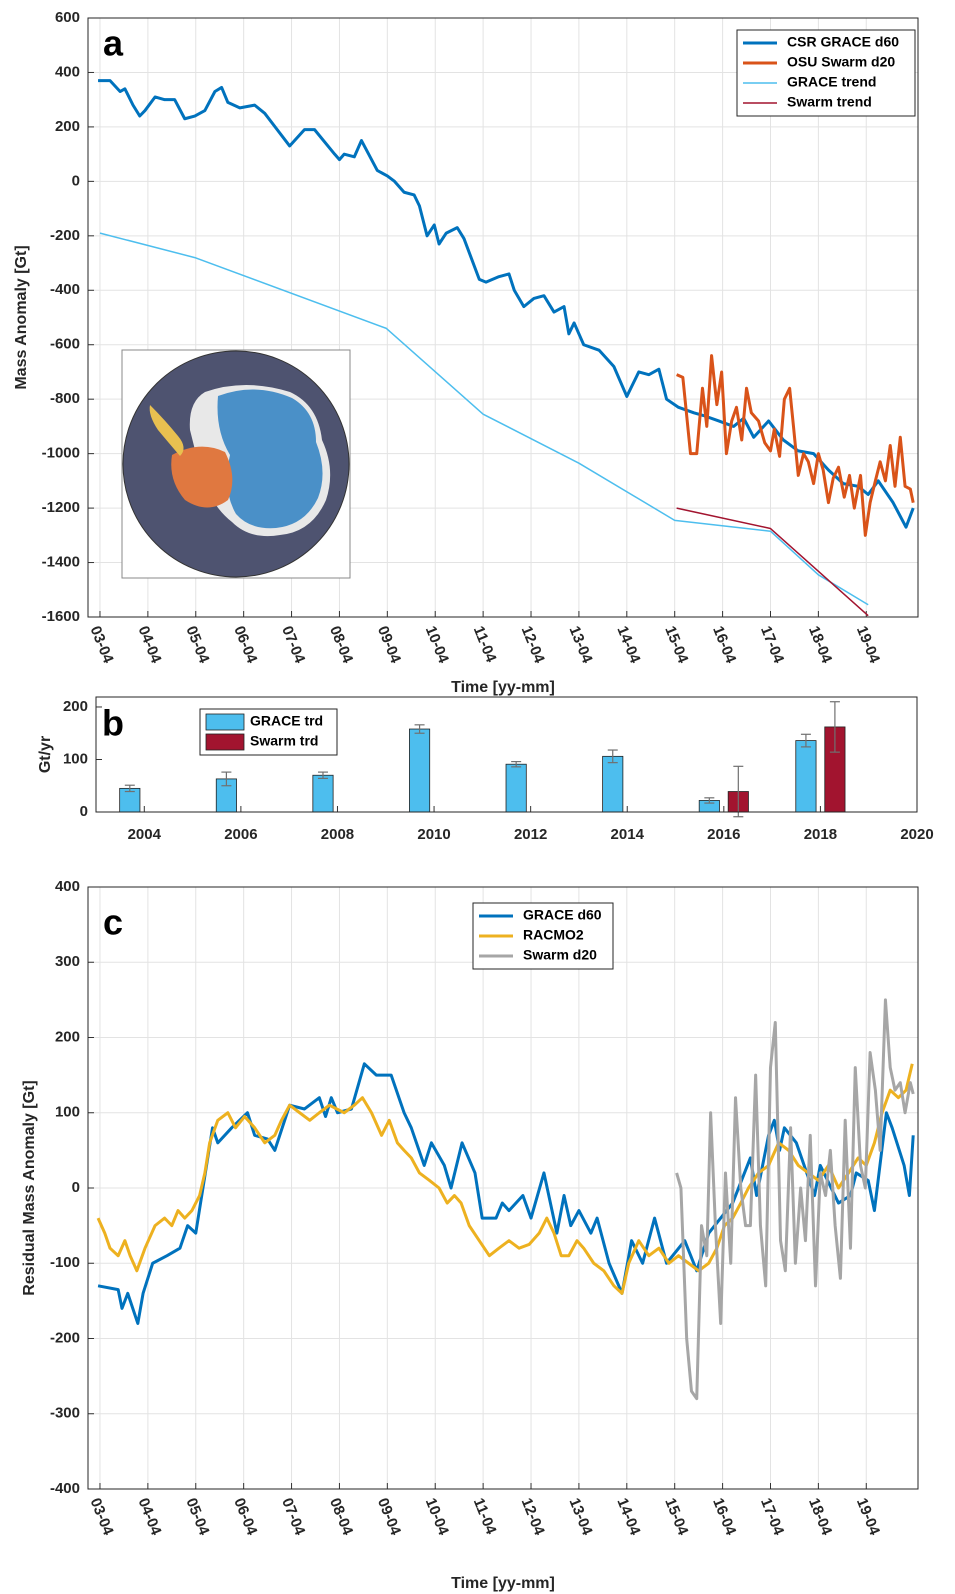  Describe the element at coordinates (102, 645) in the screenshot. I see `x-tick-label: 03-04` at that location.